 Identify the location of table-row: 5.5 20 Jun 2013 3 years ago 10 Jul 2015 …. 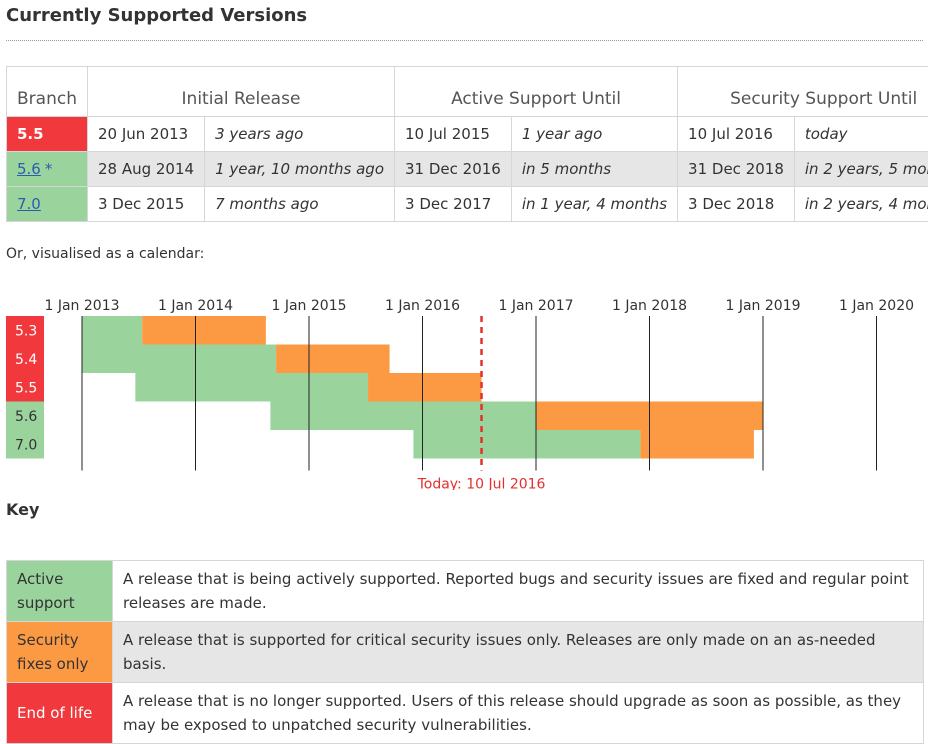
(467, 134).